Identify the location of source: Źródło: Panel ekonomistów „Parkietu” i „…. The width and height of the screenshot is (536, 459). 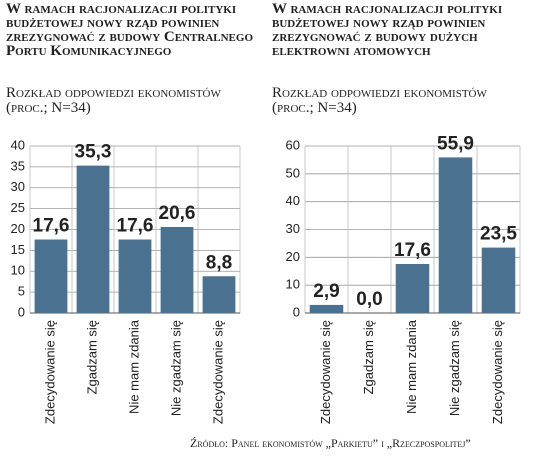
(330, 443).